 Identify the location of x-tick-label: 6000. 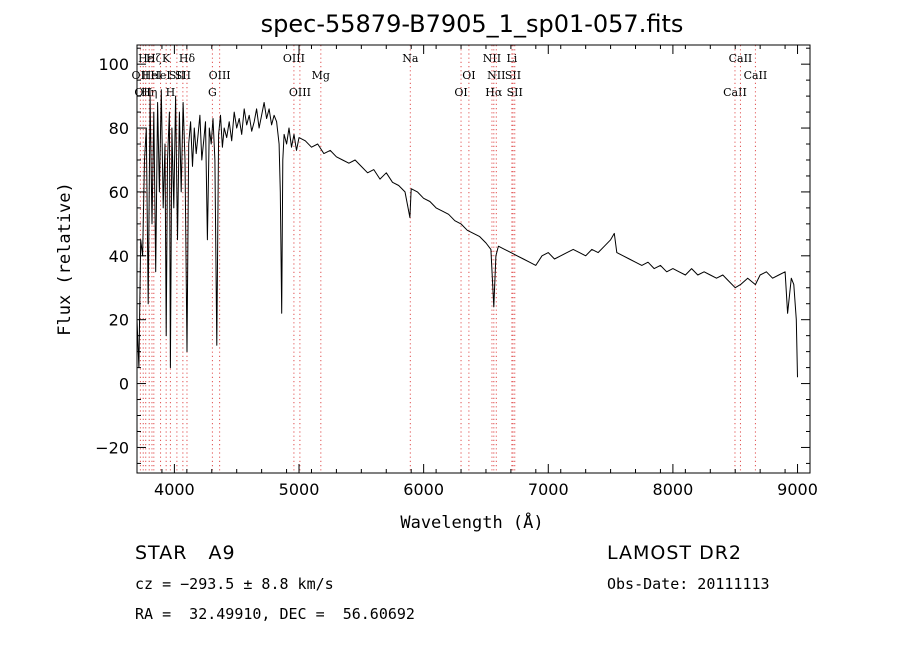
(423, 489).